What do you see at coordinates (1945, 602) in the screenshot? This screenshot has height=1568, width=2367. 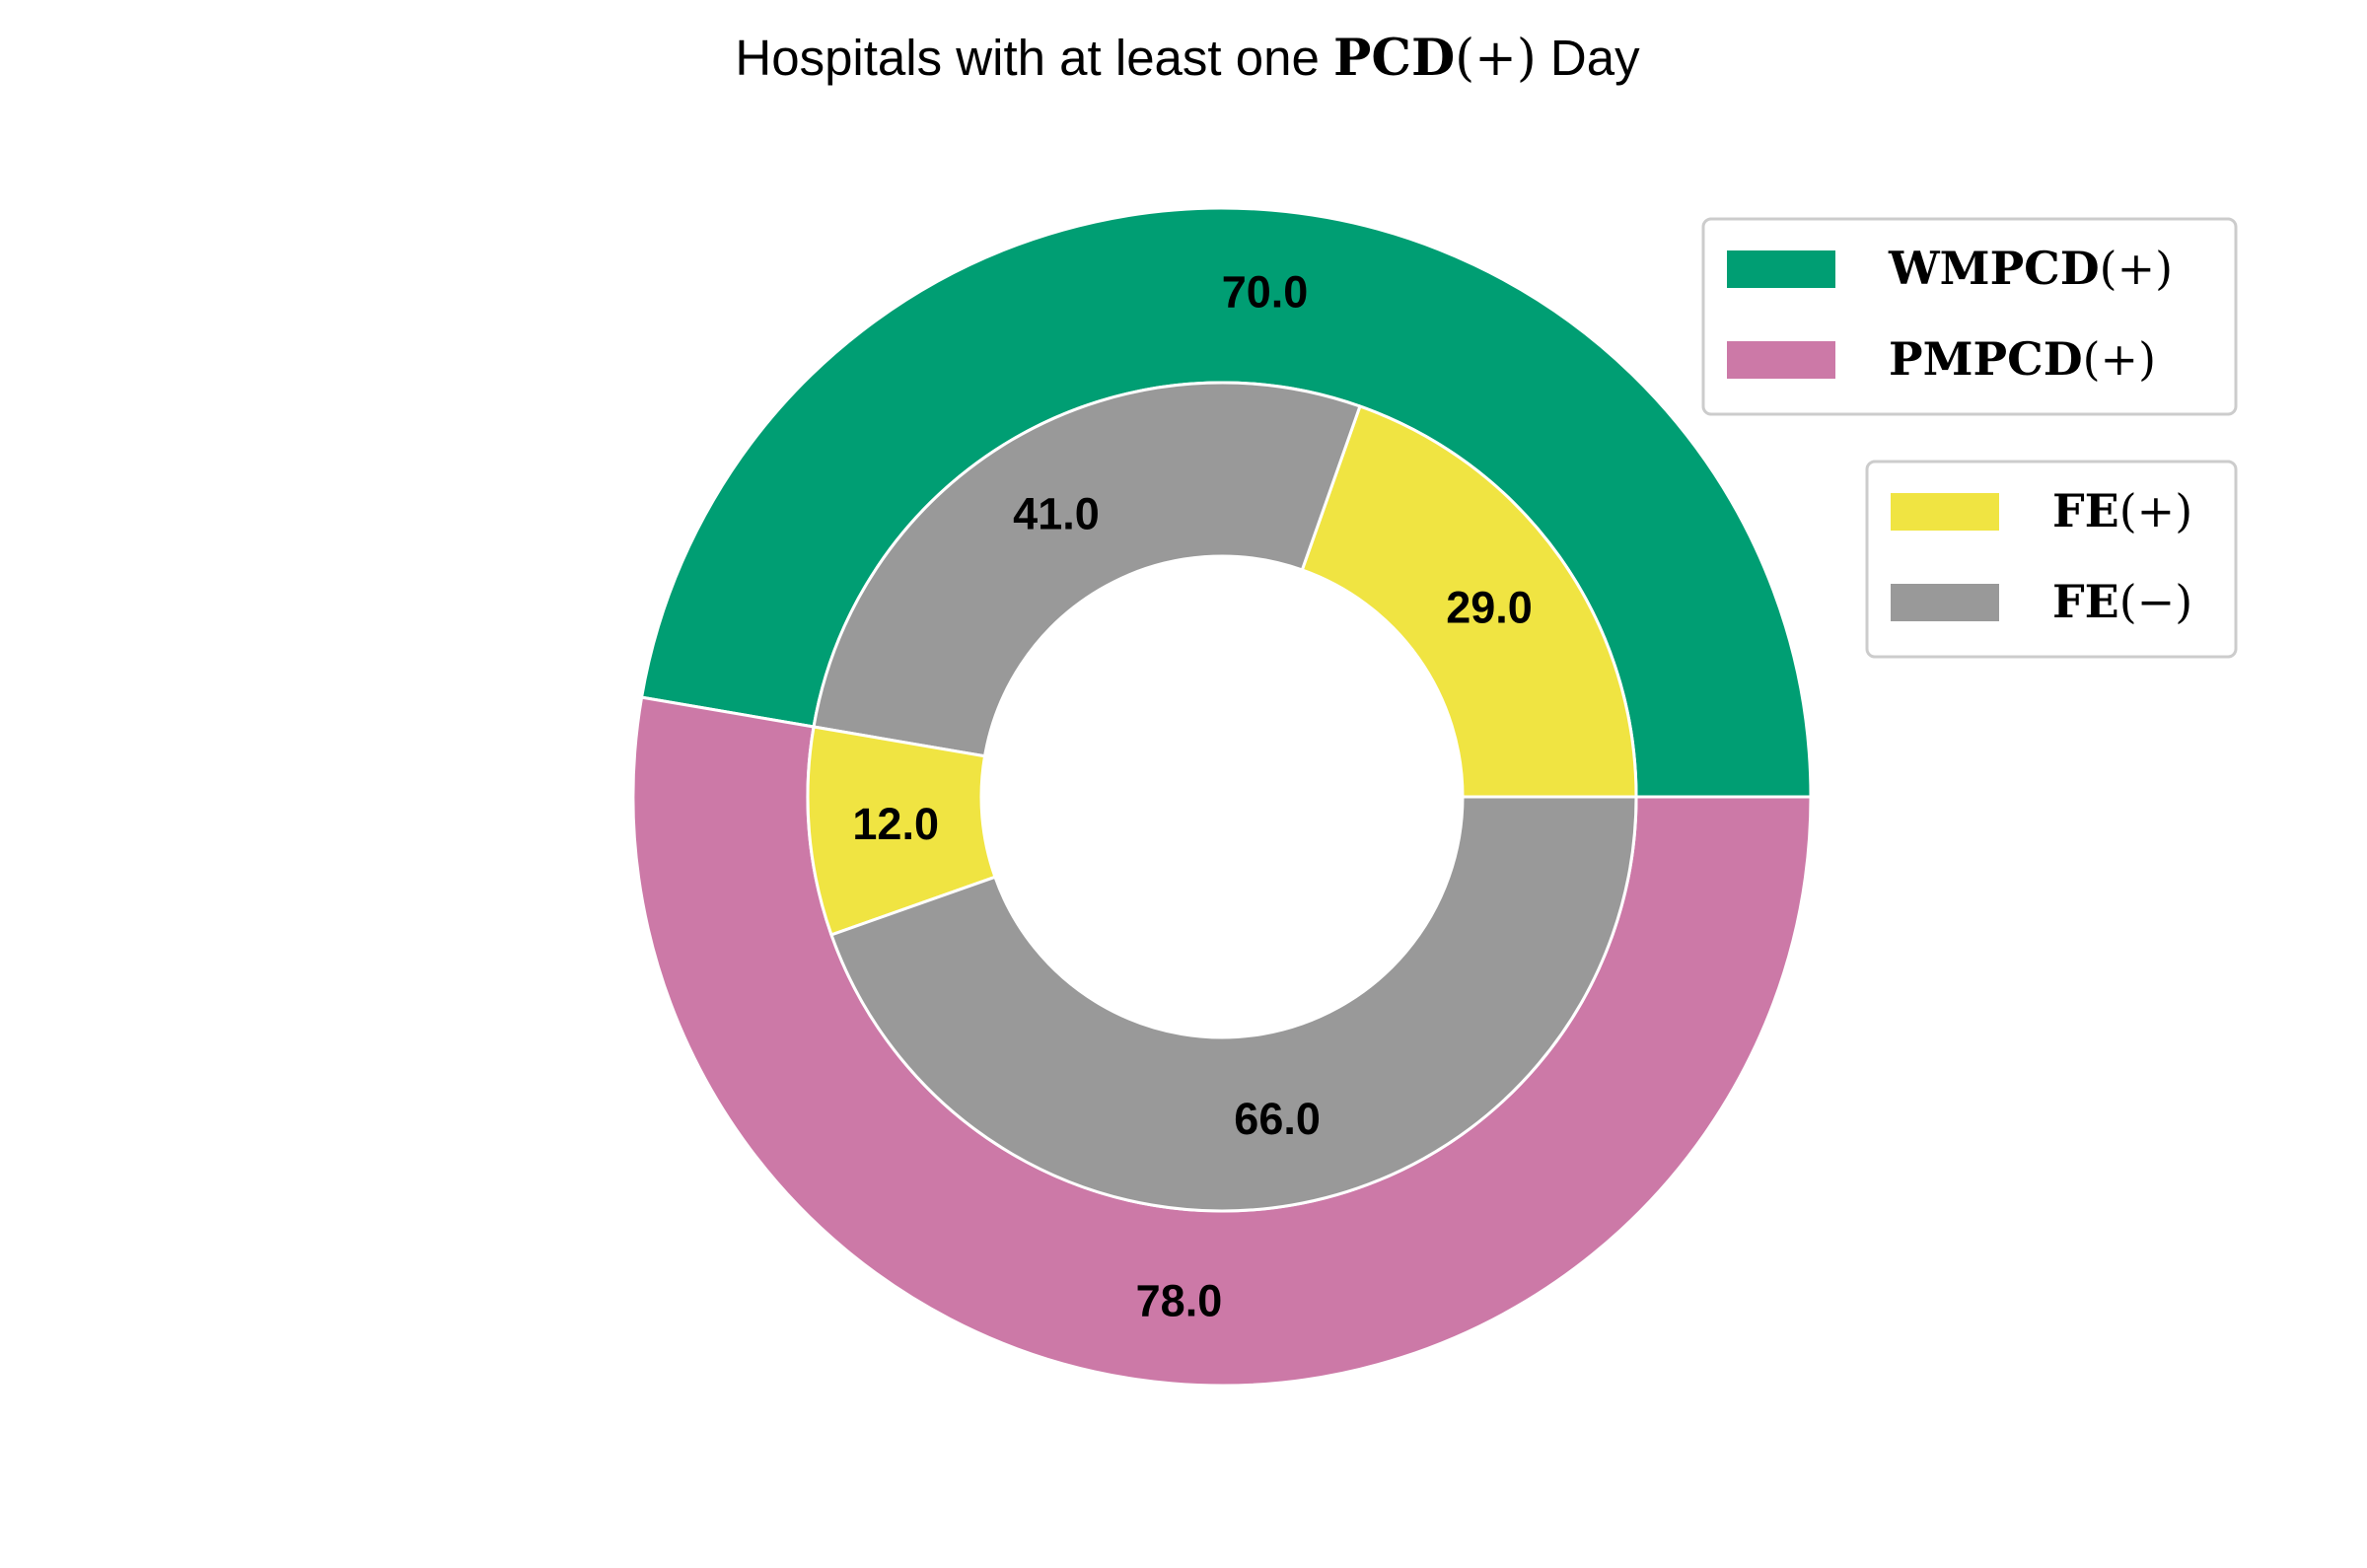 I see `legend-swatch-fe-neg` at bounding box center [1945, 602].